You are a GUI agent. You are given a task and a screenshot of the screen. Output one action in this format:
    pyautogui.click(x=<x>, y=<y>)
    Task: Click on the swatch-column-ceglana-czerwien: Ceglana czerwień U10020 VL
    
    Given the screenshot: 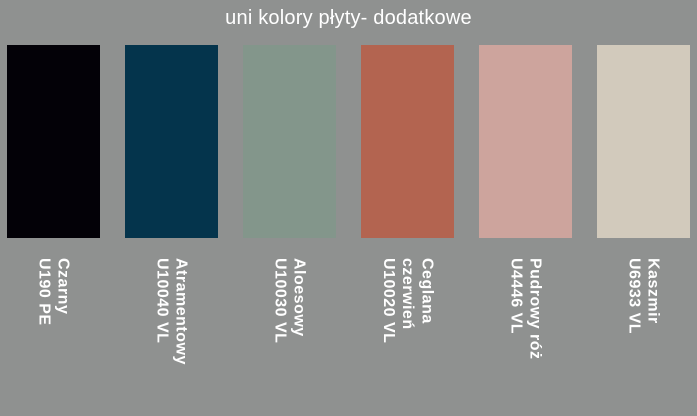 What is the action you would take?
    pyautogui.click(x=407, y=205)
    